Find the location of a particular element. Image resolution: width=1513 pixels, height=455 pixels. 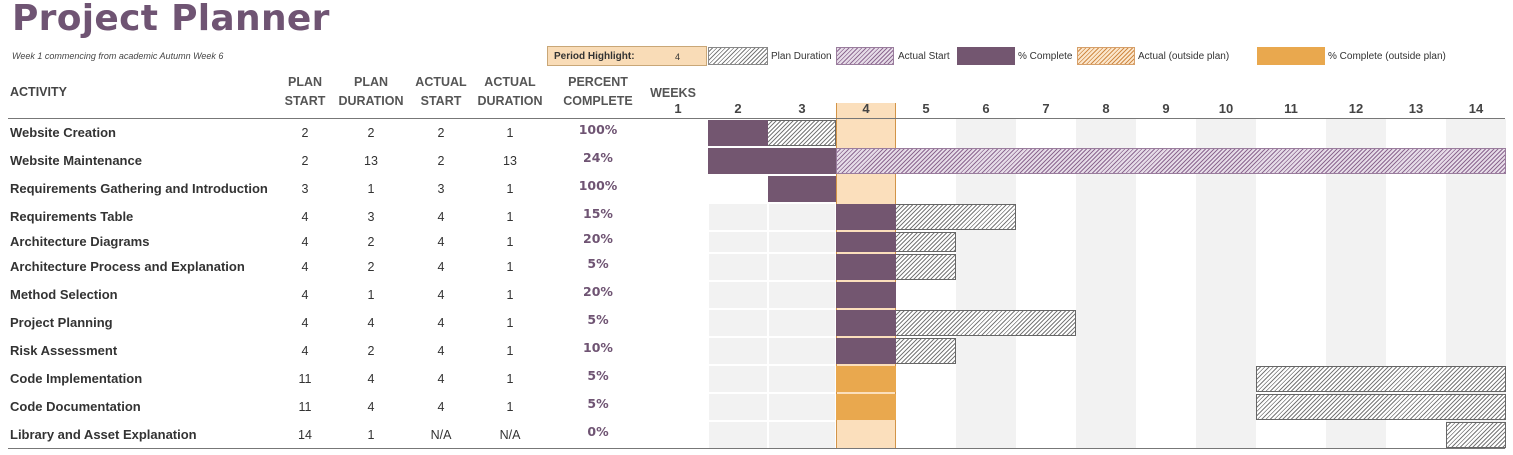

header-percent-complete: PERCENT COMPLETE is located at coordinates (598, 91).